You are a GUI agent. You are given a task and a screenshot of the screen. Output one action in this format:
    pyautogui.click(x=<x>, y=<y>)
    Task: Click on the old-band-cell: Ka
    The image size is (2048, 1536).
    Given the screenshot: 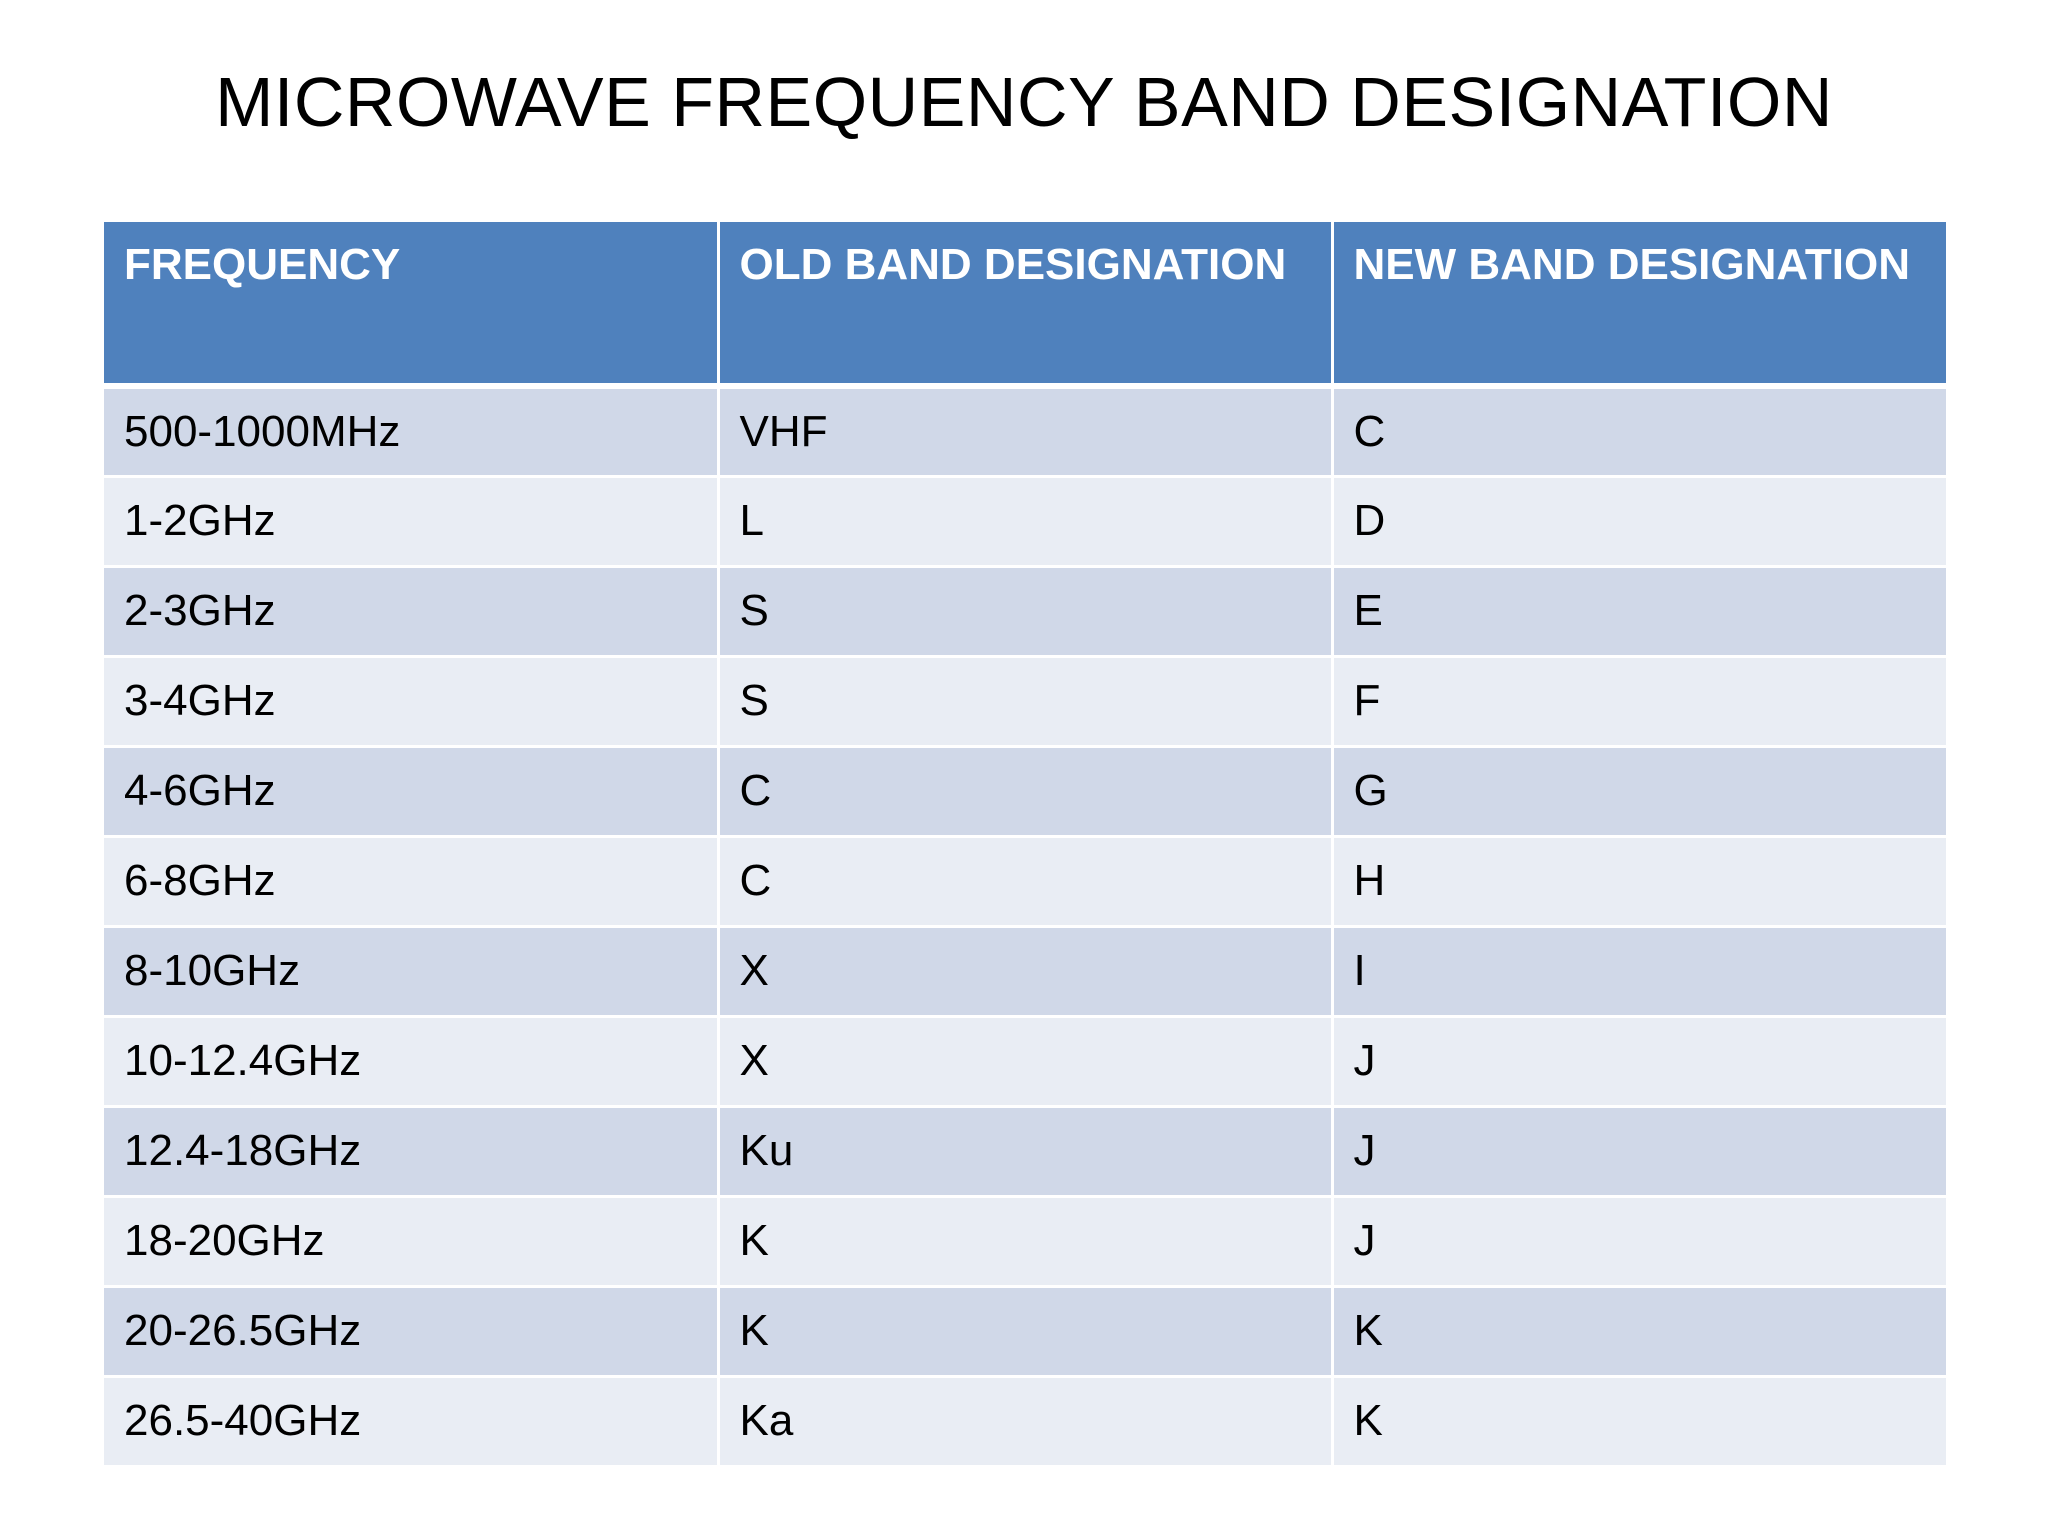 What is the action you would take?
    pyautogui.click(x=1026, y=1422)
    